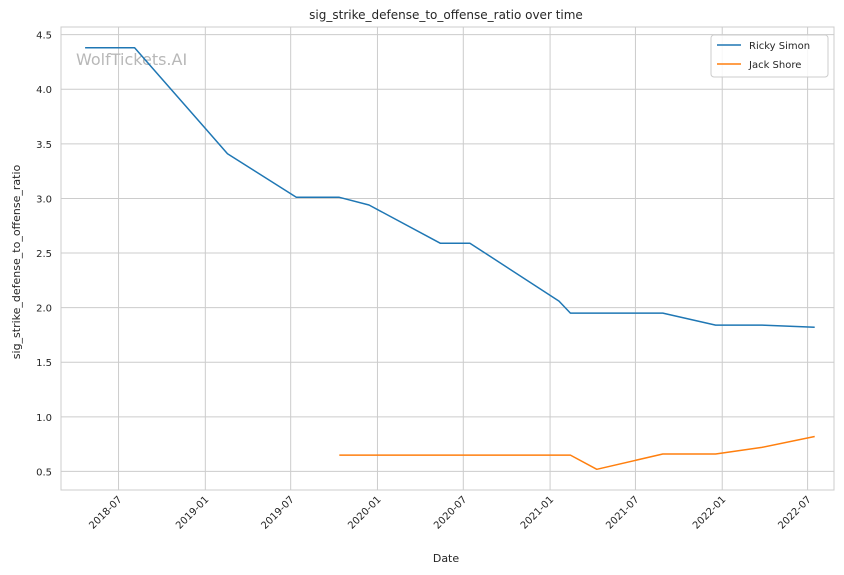 This screenshot has width=844, height=575. What do you see at coordinates (769, 56) in the screenshot?
I see `legend: Ricky Simon Jack Shore` at bounding box center [769, 56].